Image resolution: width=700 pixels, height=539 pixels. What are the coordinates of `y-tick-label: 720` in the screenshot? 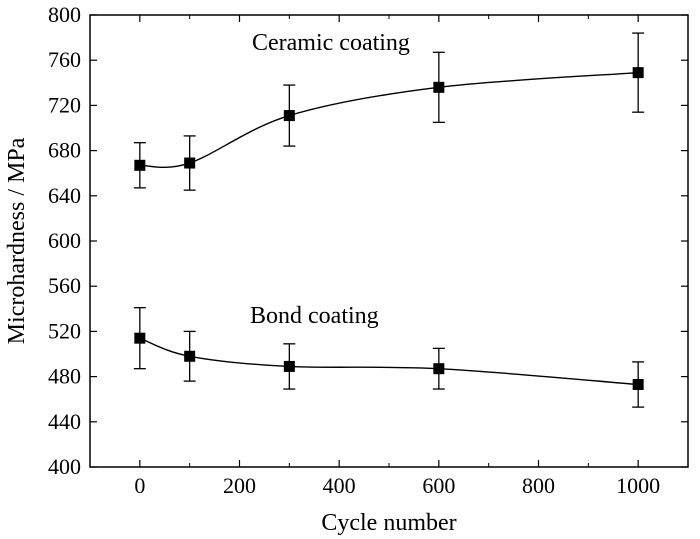 It's located at (64, 104).